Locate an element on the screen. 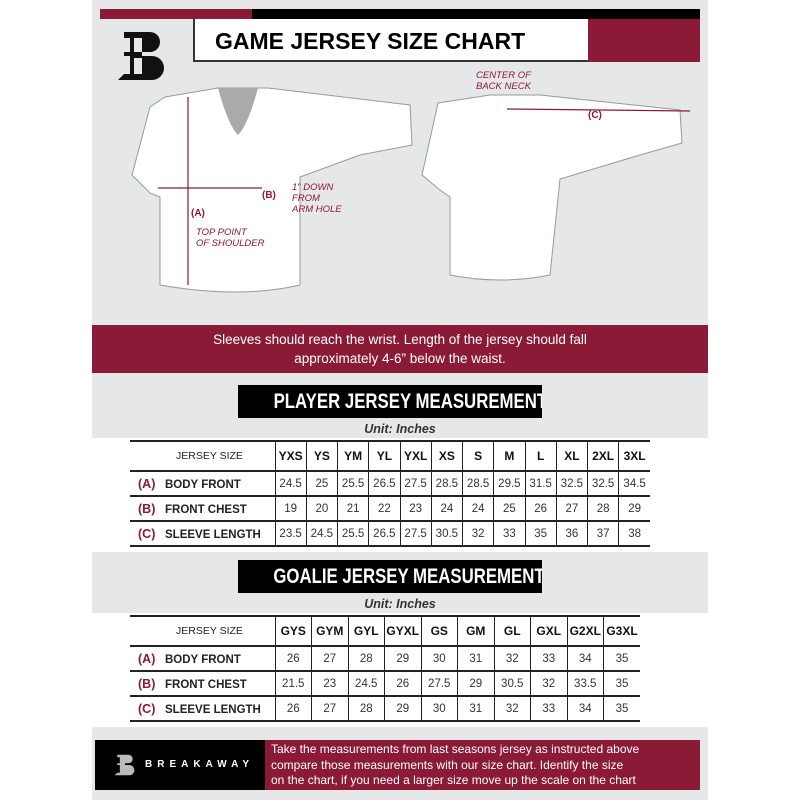  jersey-front is located at coordinates (272, 190).